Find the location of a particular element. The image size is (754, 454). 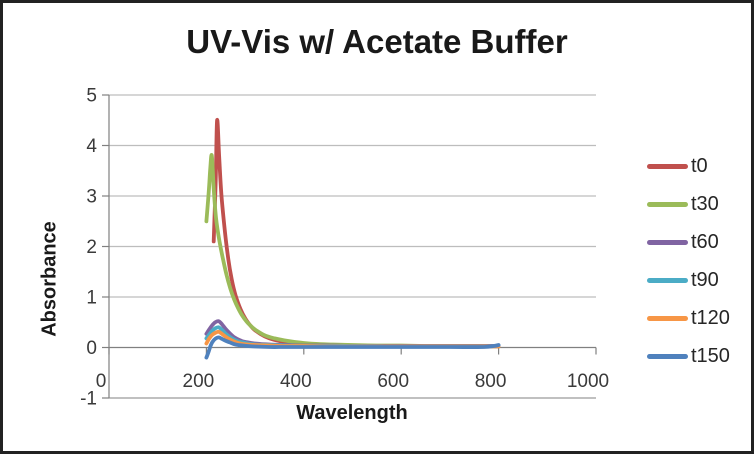

chart-title: UV-Vis w/ Acetate Buffer is located at coordinates (377, 41).